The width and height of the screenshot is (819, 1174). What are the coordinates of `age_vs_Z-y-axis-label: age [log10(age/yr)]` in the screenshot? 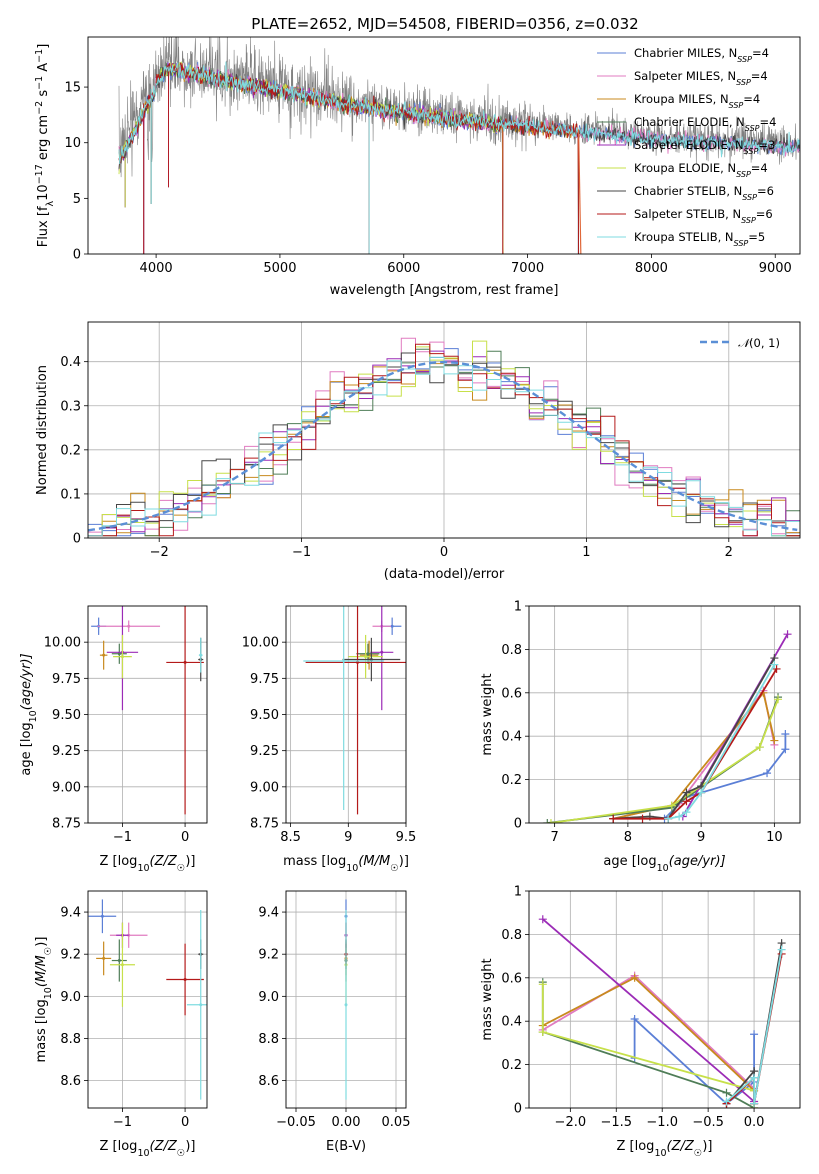 It's located at (29, 714).